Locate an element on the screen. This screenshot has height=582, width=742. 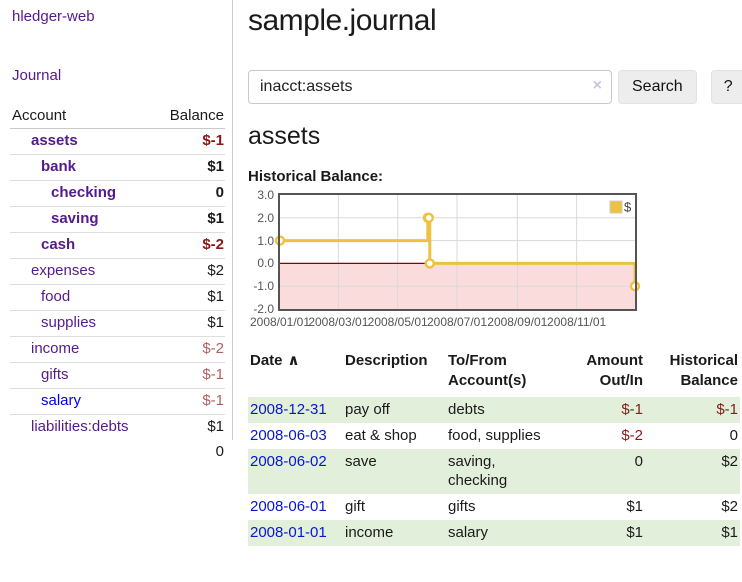
y-axis-tick-label: -2.0 is located at coordinates (263, 309).